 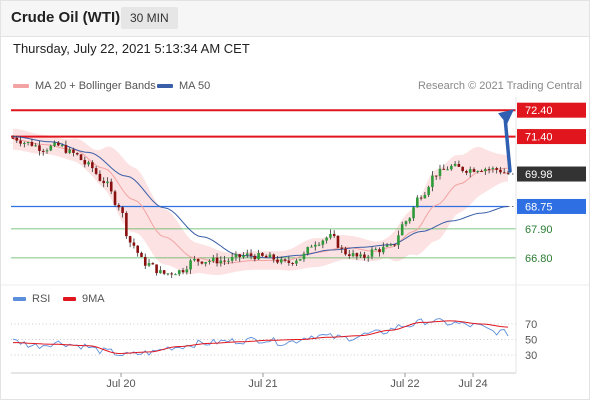 I want to click on level-label: 72.40, so click(x=539, y=111).